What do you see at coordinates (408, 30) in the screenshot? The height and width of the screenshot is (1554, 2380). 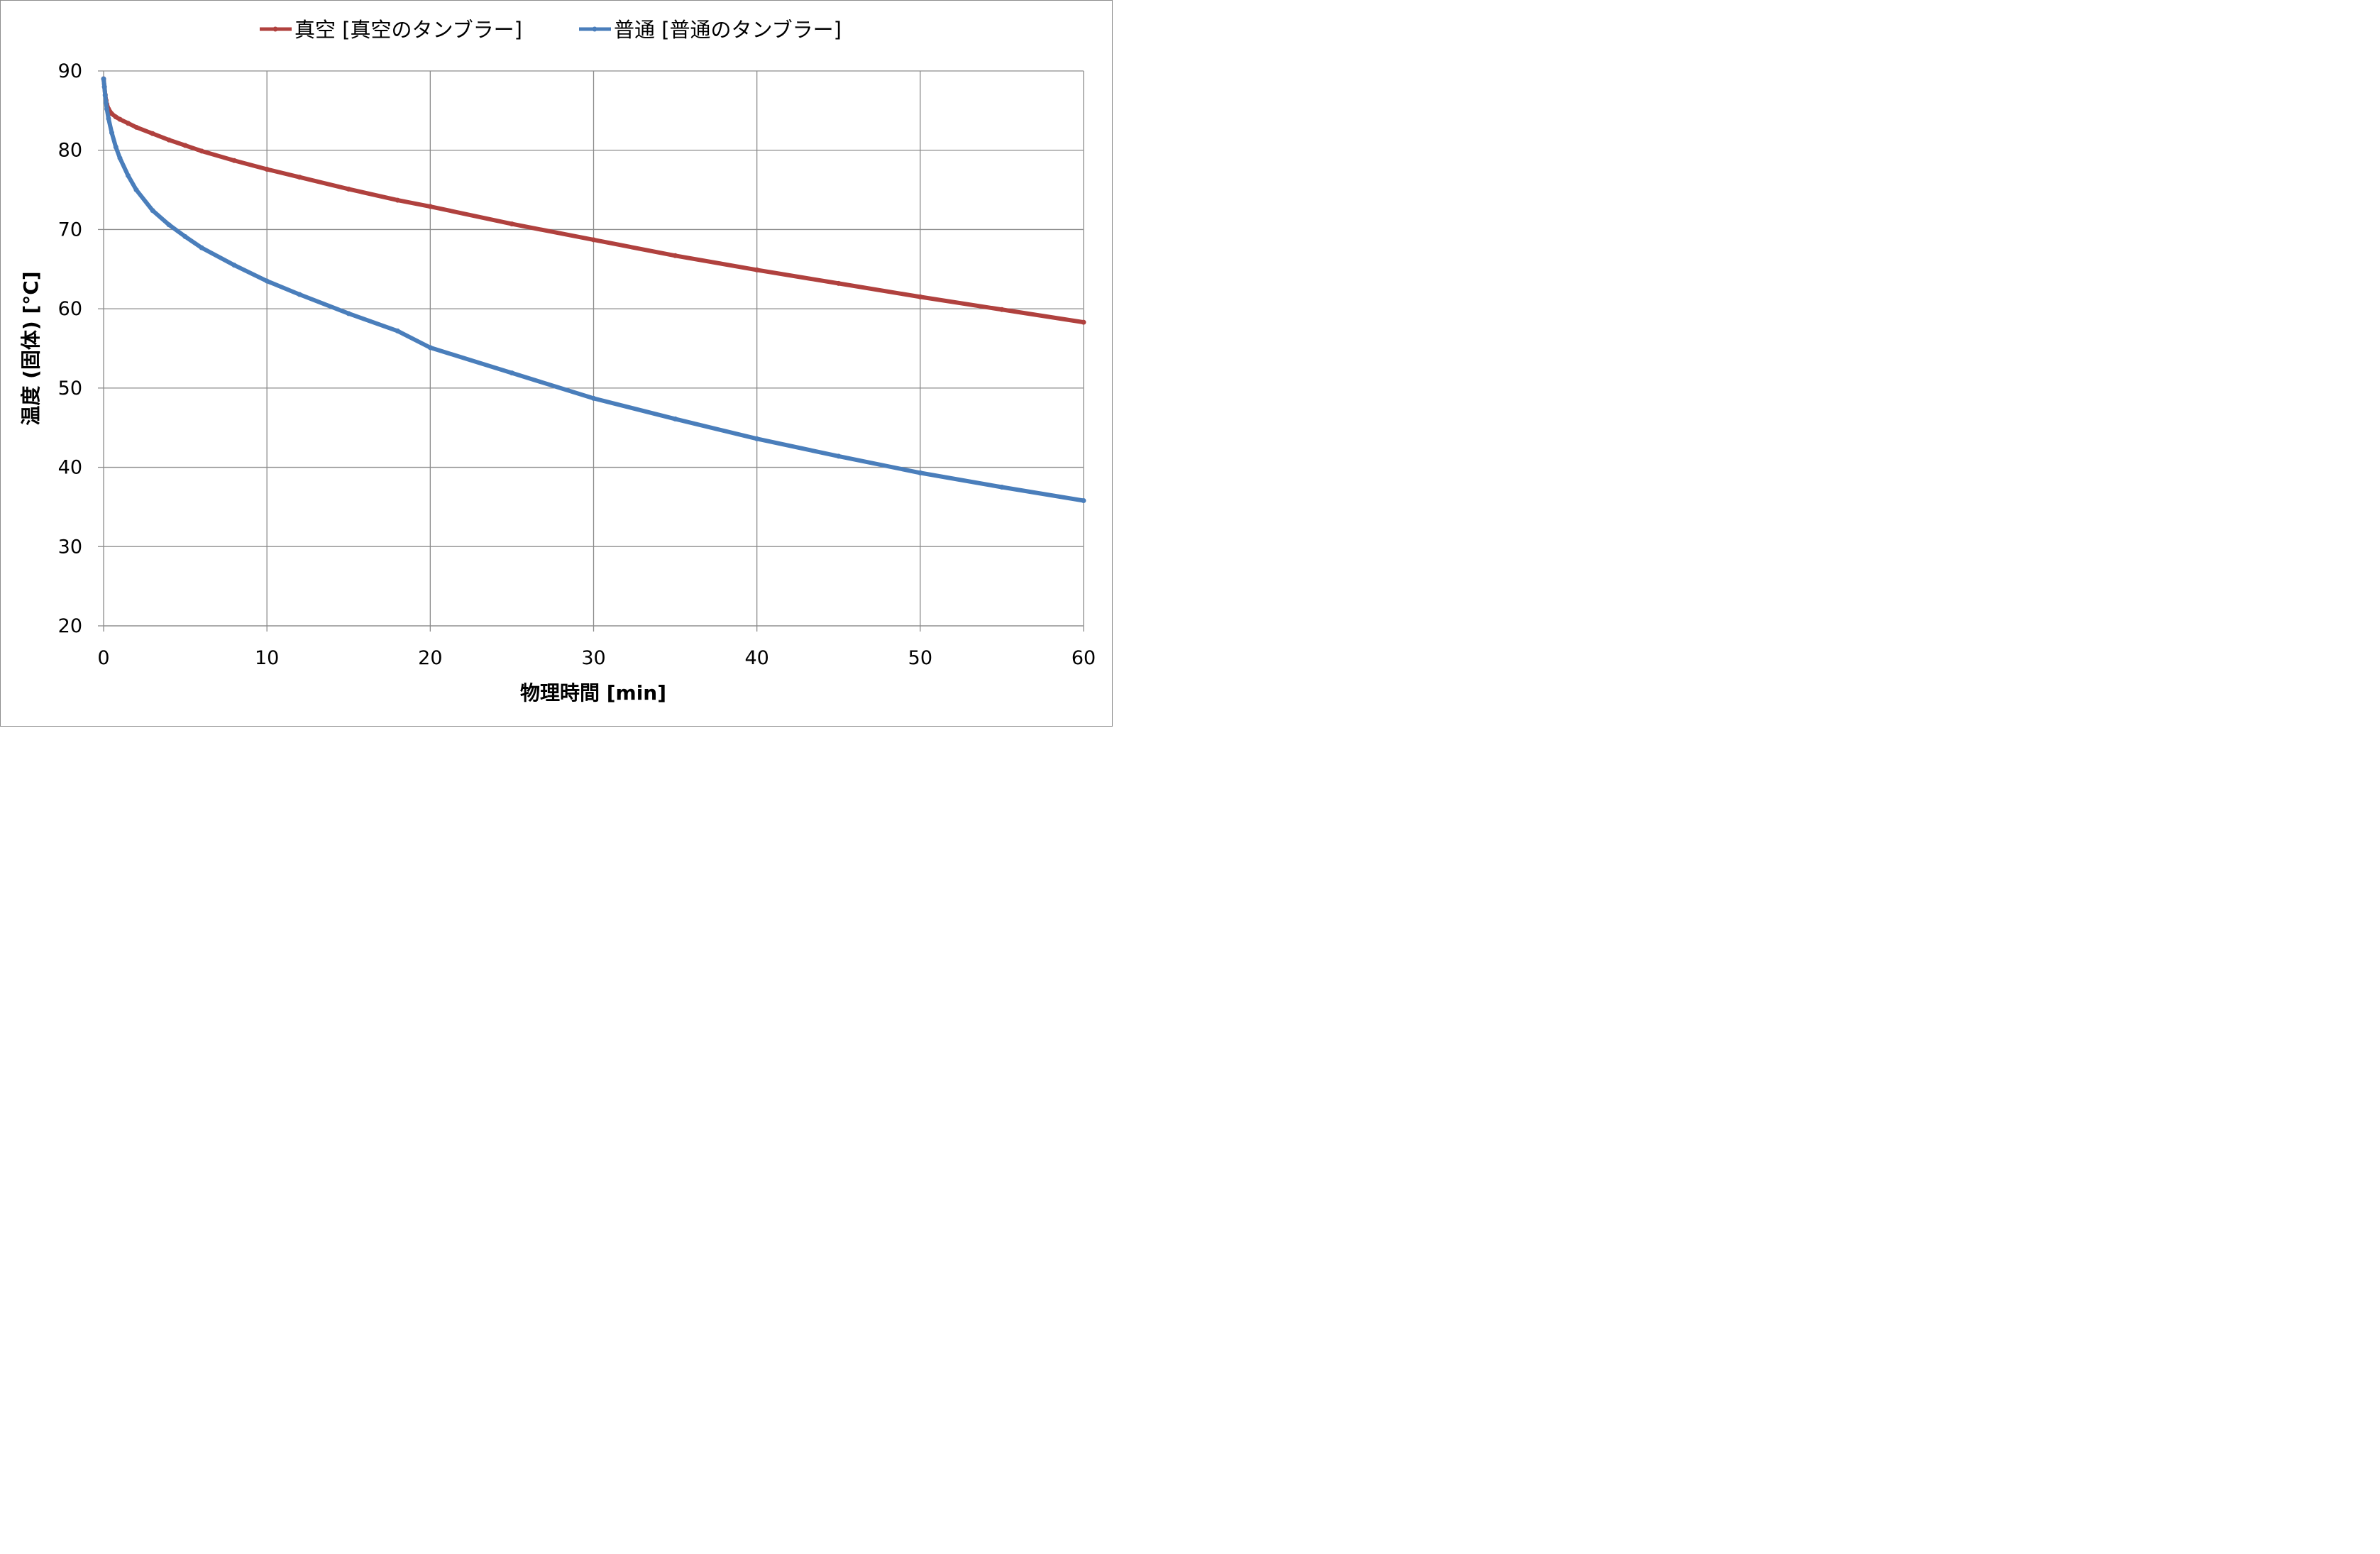 I see `legend-label-vacuum: 真空 [真空のタンブラー]` at bounding box center [408, 30].